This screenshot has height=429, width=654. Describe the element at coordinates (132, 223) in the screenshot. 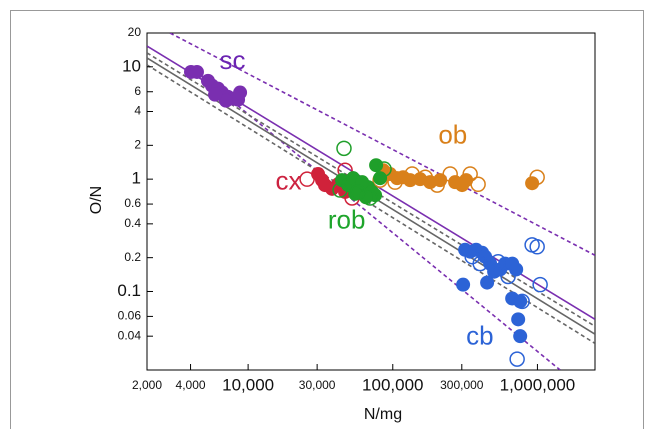

I see `y-tick-label: 0.4` at that location.